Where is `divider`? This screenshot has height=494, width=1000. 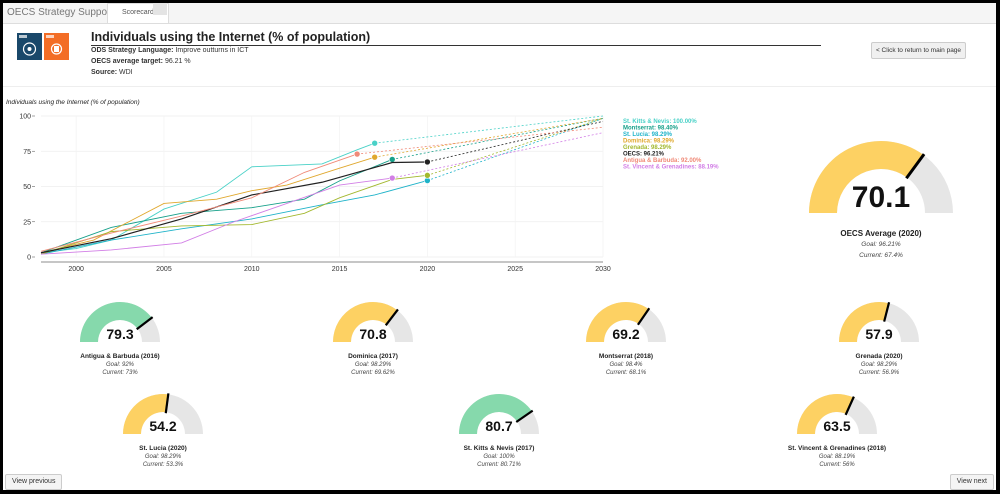
divider is located at coordinates (499, 86).